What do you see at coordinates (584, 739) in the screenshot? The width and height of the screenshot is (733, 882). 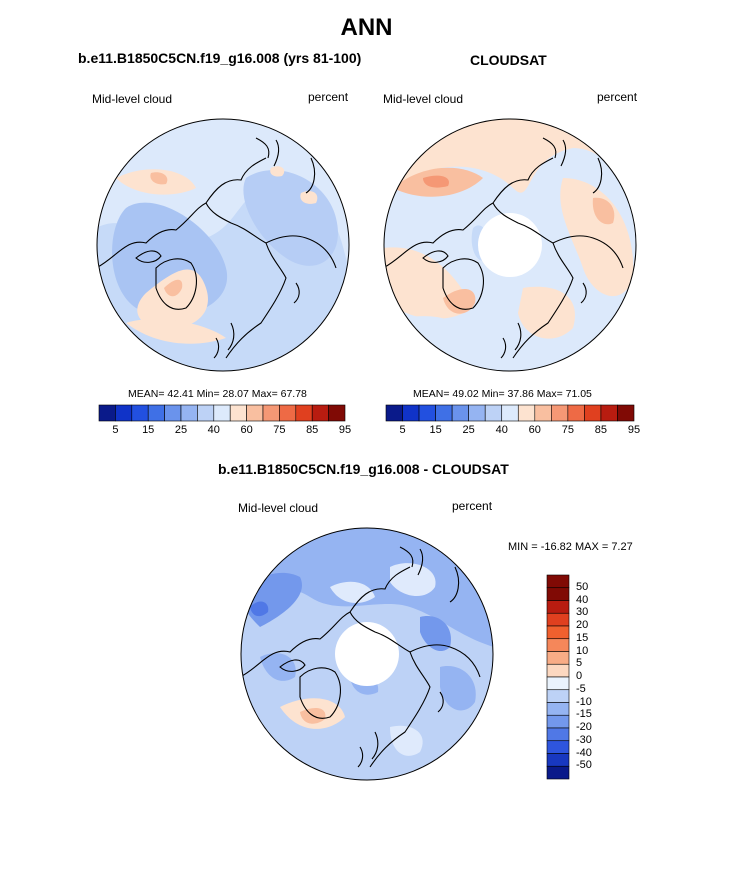 I see `colorbar-tick-label: -30` at bounding box center [584, 739].